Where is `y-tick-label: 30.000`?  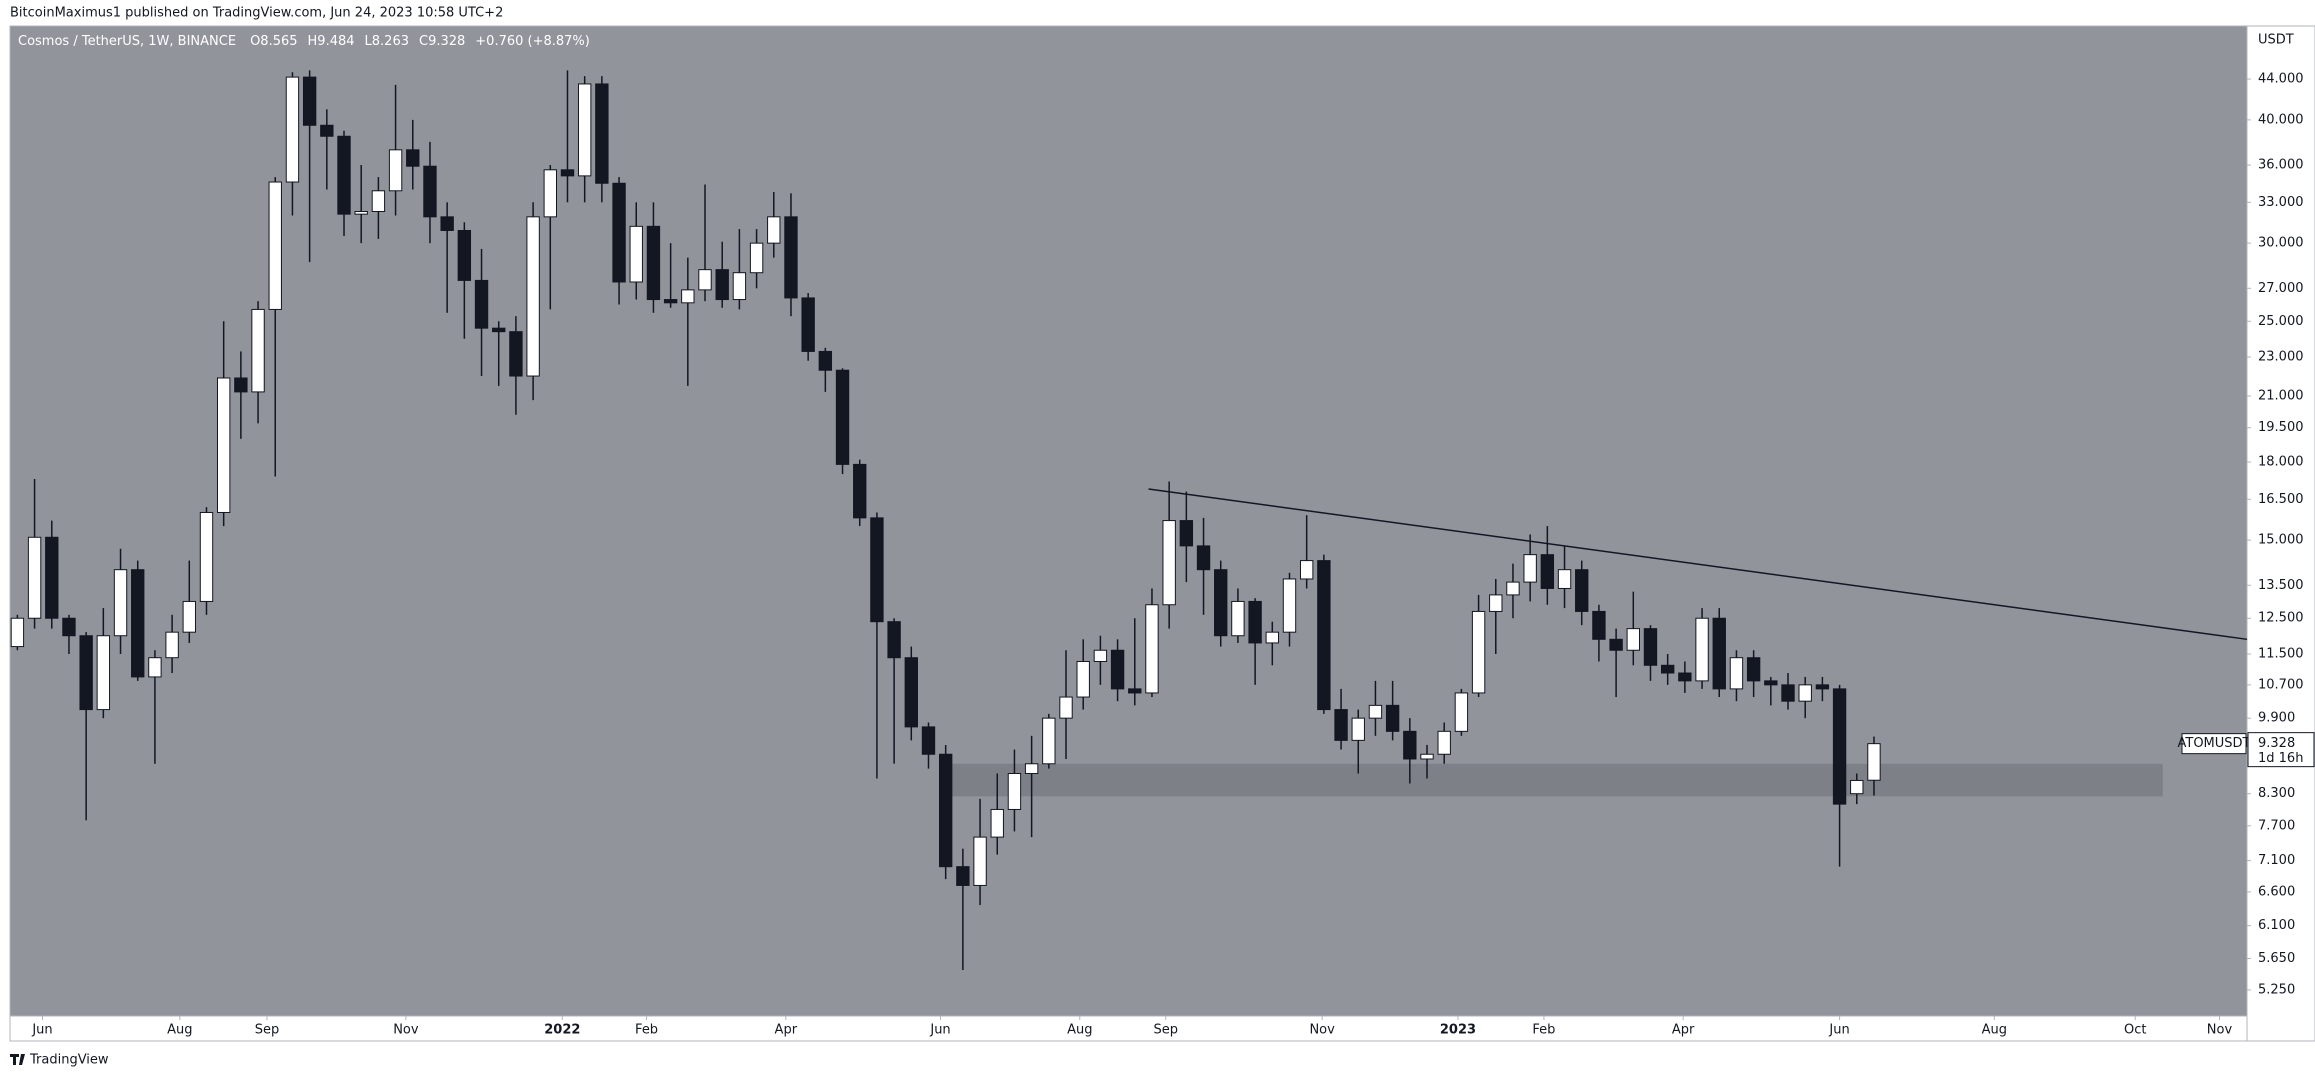
y-tick-label: 30.000 is located at coordinates (2281, 243).